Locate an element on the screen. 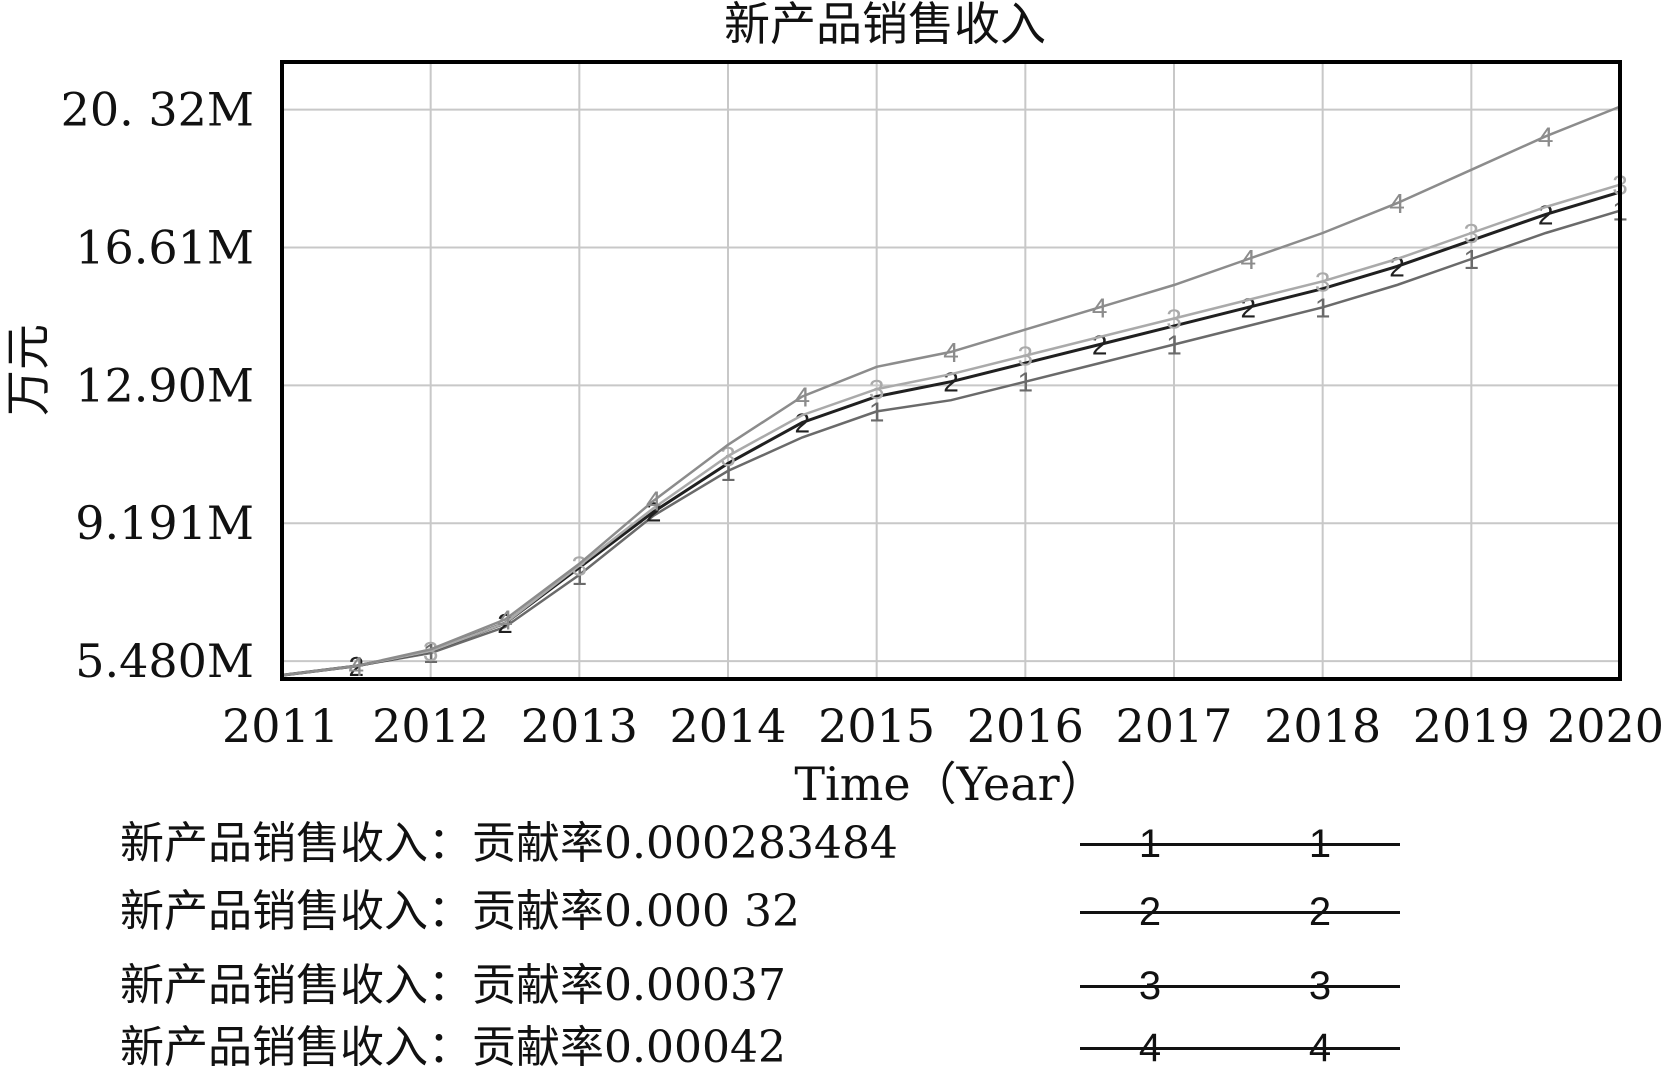 The image size is (1667, 1076). chart-title: 新产品销售收入 is located at coordinates (885, 25).